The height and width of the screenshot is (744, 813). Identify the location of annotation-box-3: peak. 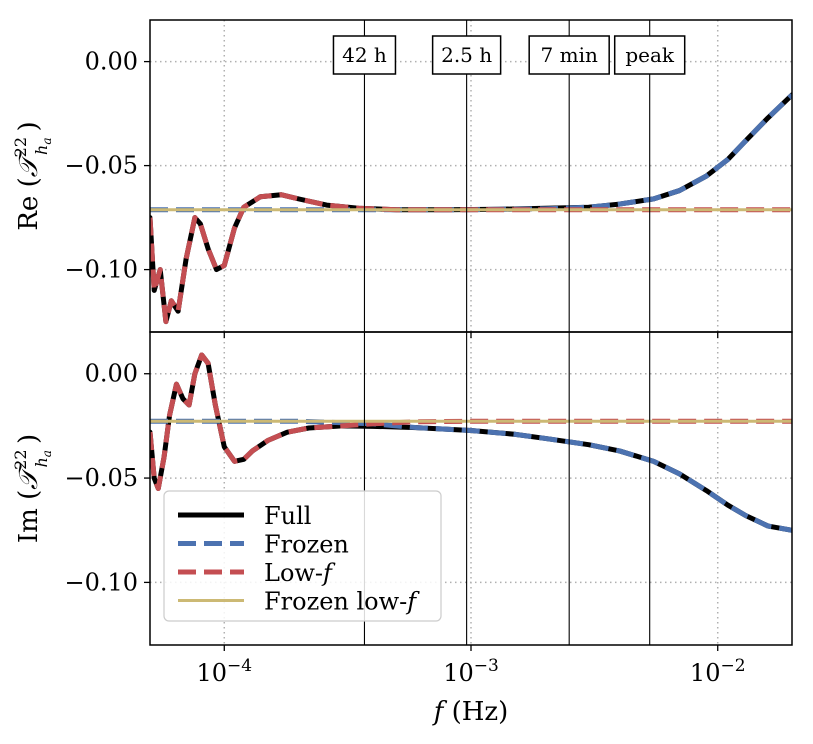
(649, 55).